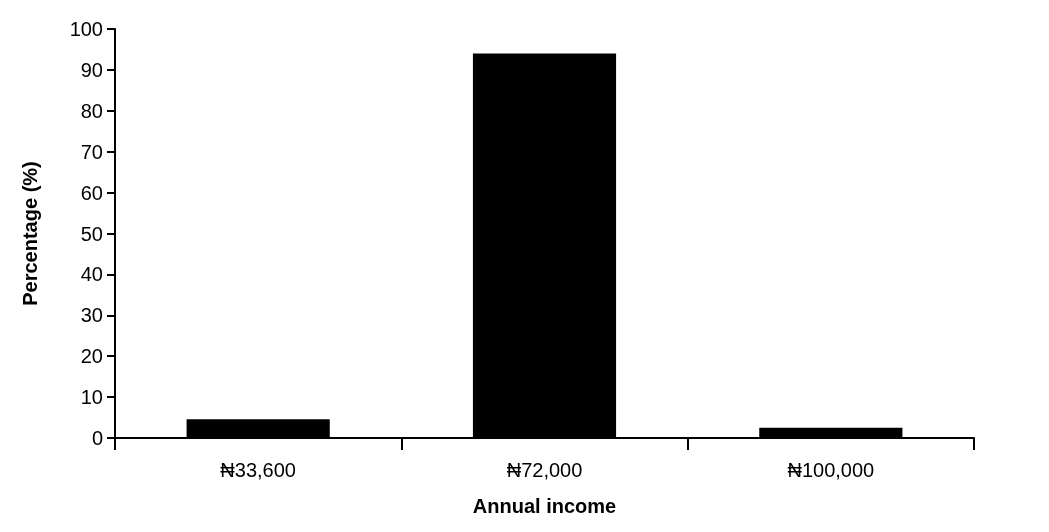 This screenshot has height=532, width=1049. I want to click on y-tick-label: 100, so click(86, 29).